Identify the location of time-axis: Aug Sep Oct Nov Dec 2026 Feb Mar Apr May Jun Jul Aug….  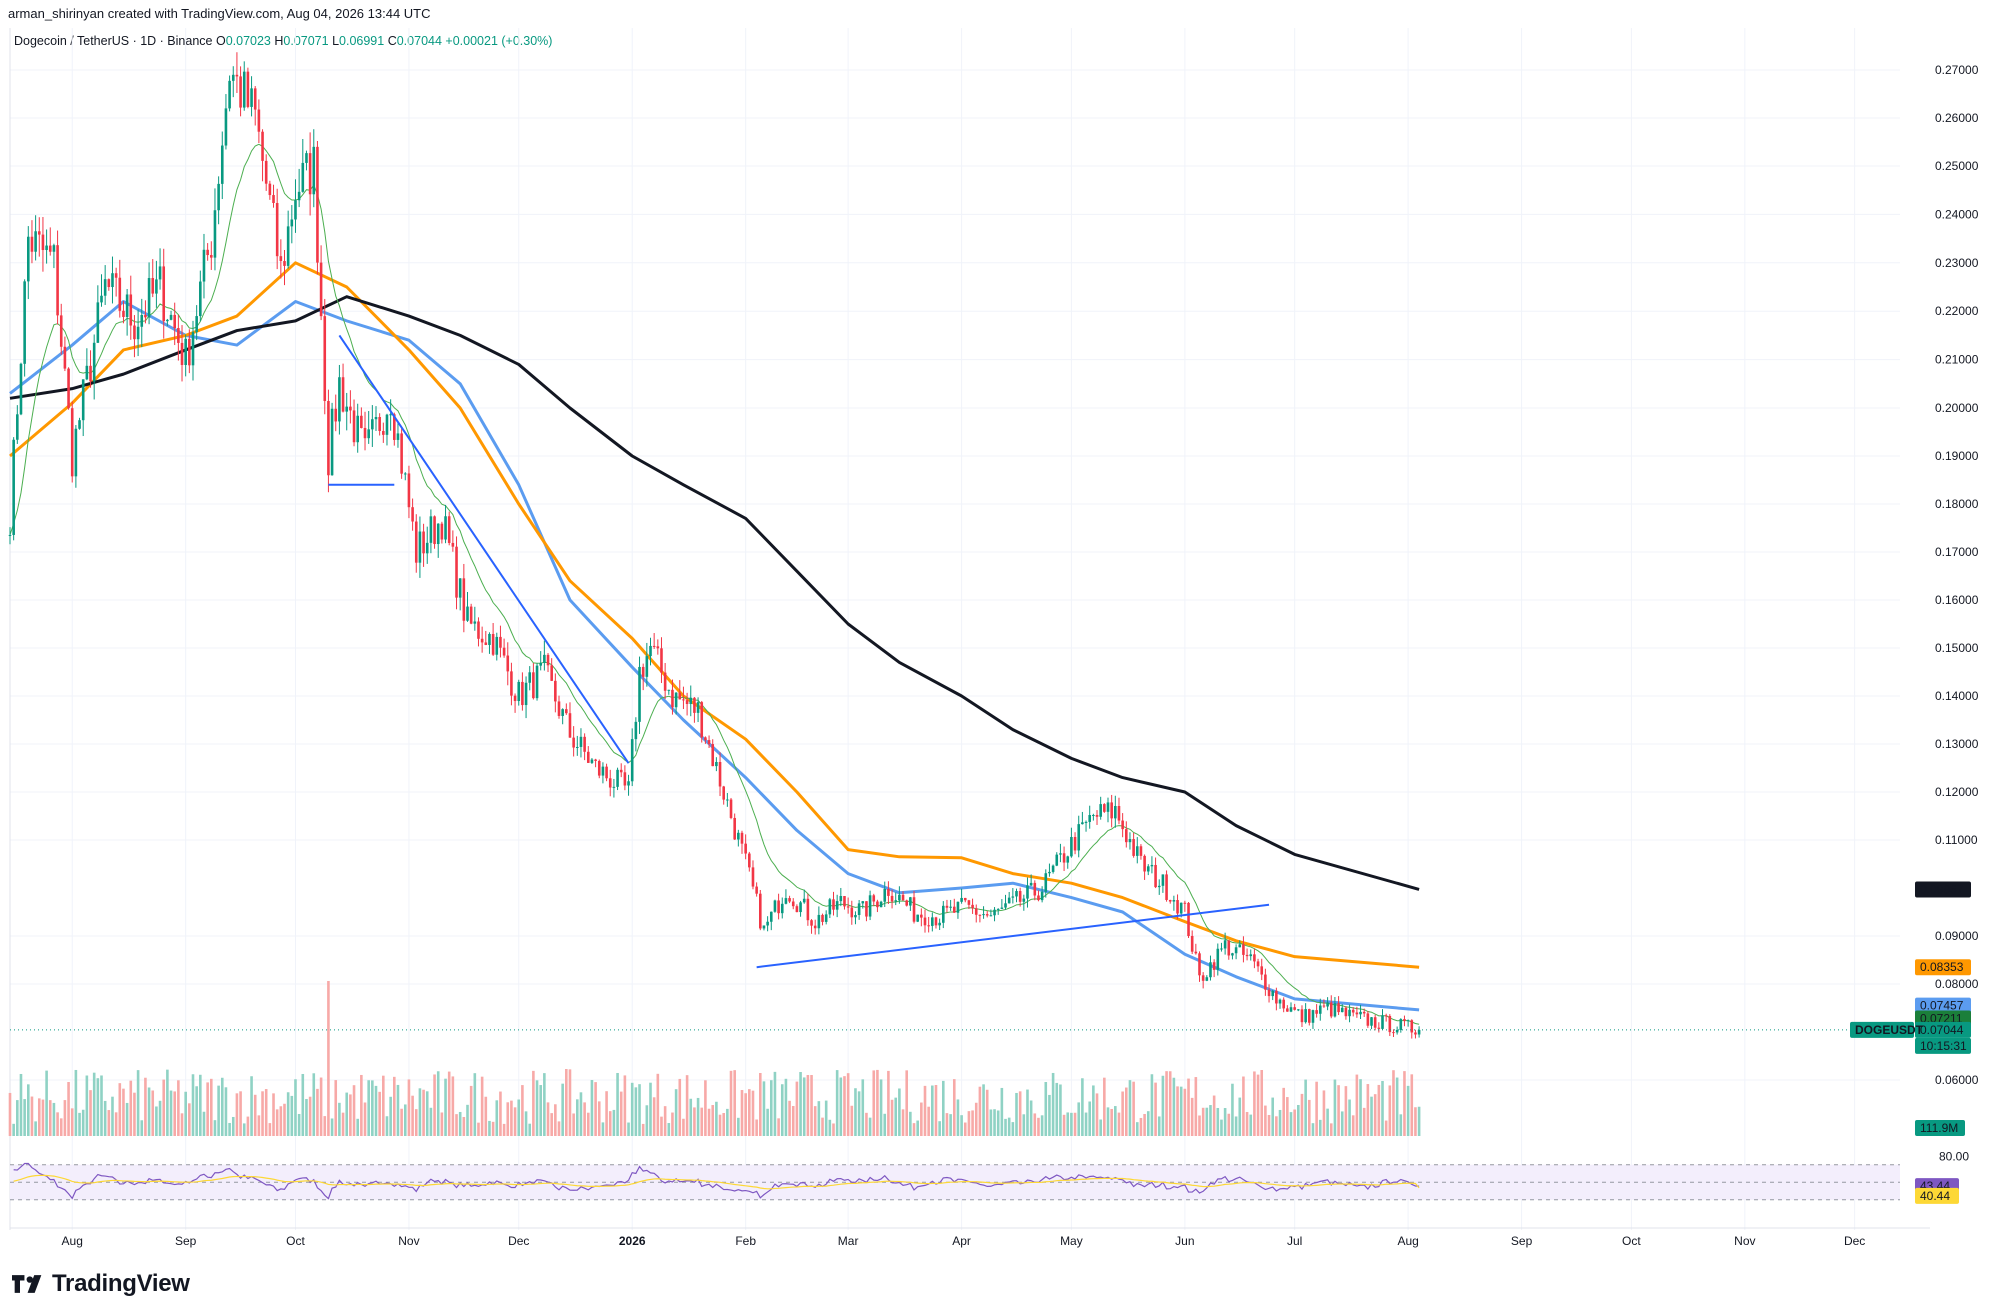
(964, 1241).